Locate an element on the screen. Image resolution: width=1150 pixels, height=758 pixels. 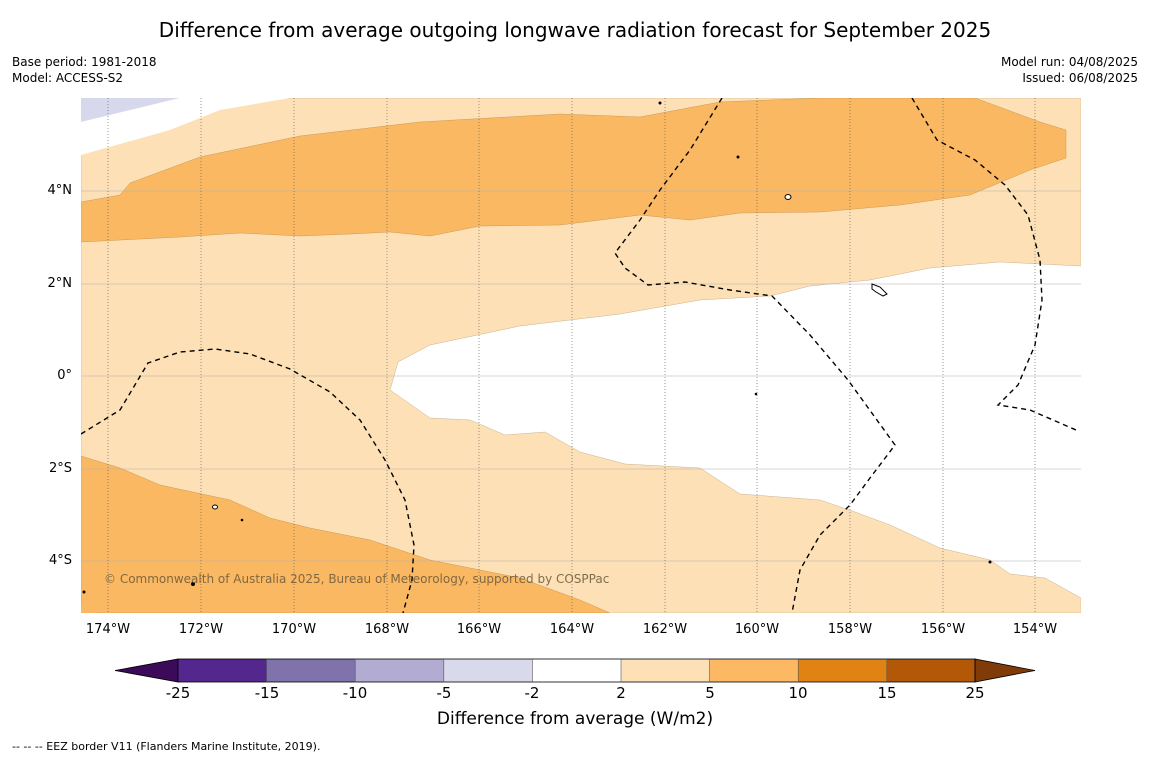
lon-label-162w: 162°W is located at coordinates (665, 629).